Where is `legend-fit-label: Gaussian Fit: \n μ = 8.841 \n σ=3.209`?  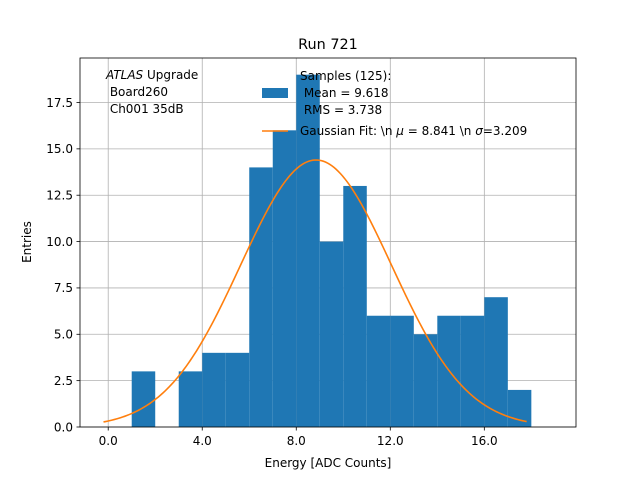 legend-fit-label: Gaussian Fit: \n μ = 8.841 \n σ=3.209 is located at coordinates (413, 131).